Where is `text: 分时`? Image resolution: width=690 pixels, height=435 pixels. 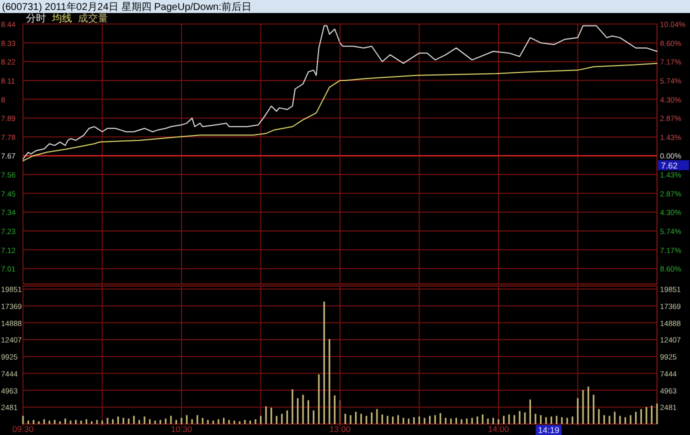 text: 分时 is located at coordinates (36, 18).